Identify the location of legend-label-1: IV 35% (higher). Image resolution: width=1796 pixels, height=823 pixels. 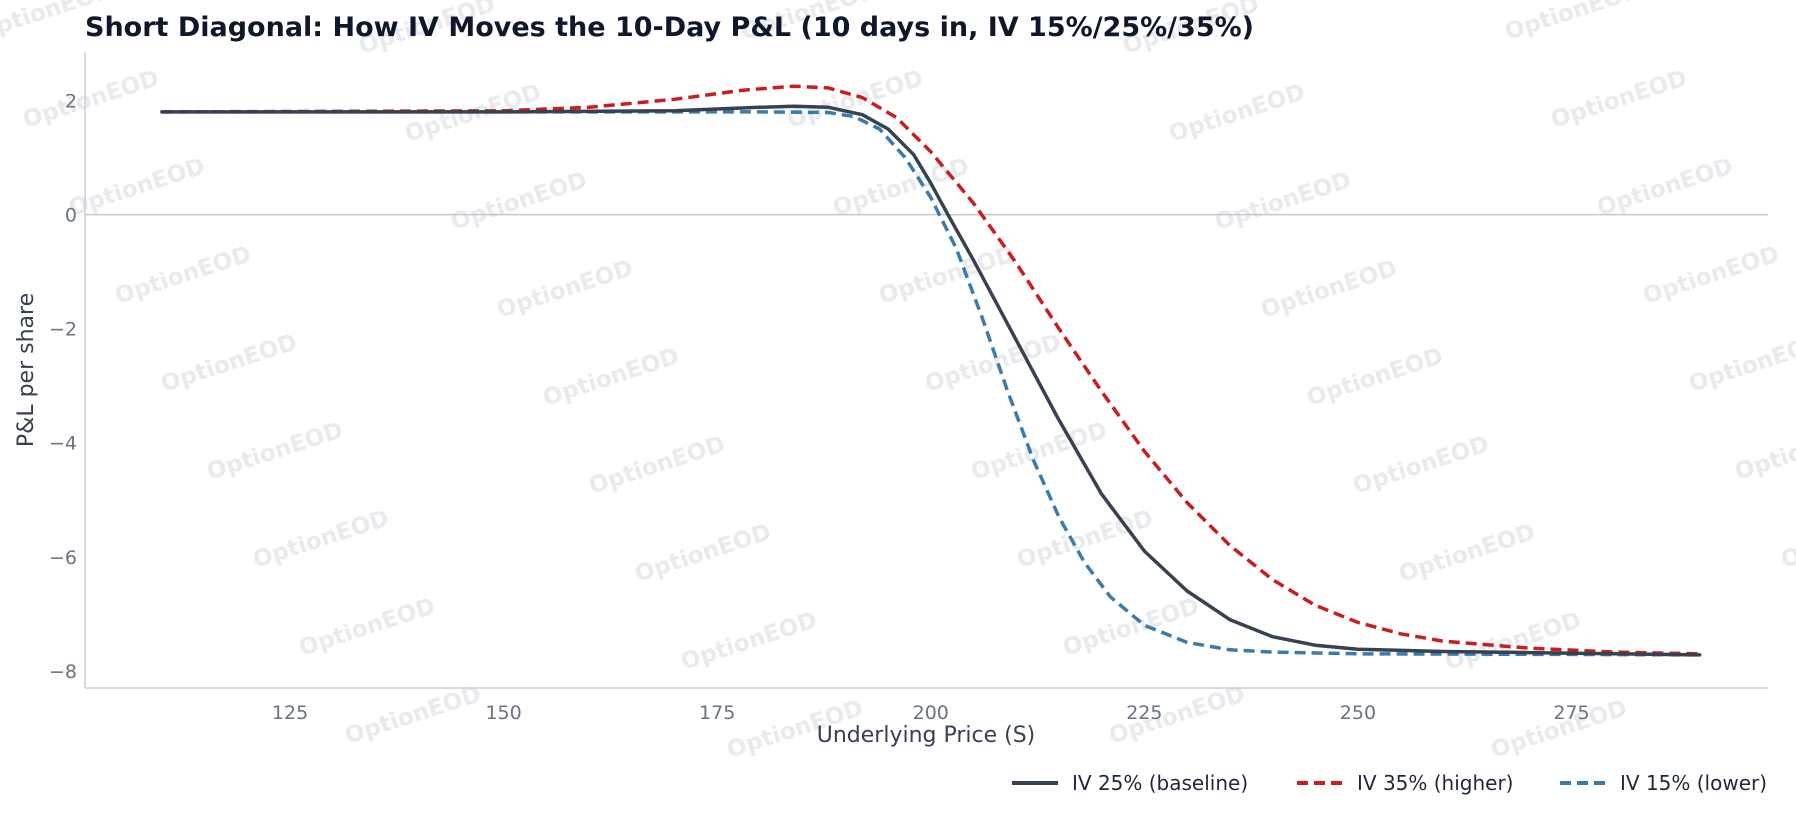
(1435, 783).